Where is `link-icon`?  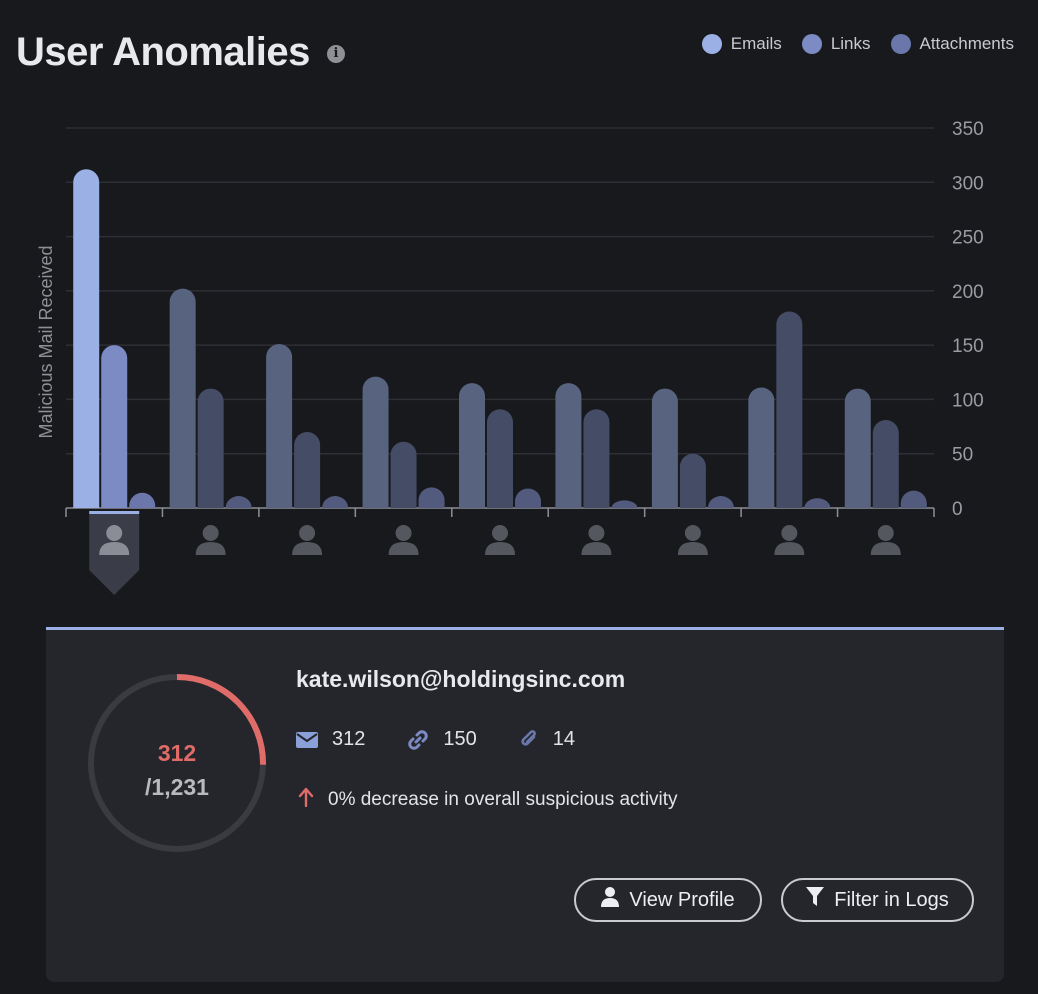 link-icon is located at coordinates (418, 740).